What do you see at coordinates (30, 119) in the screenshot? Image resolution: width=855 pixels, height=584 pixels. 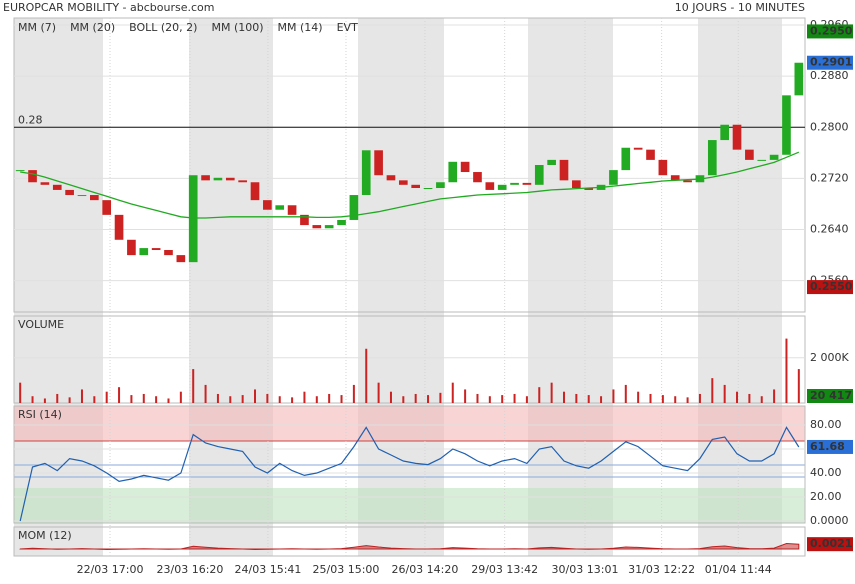 I see `reference-label: 0.28` at bounding box center [30, 119].